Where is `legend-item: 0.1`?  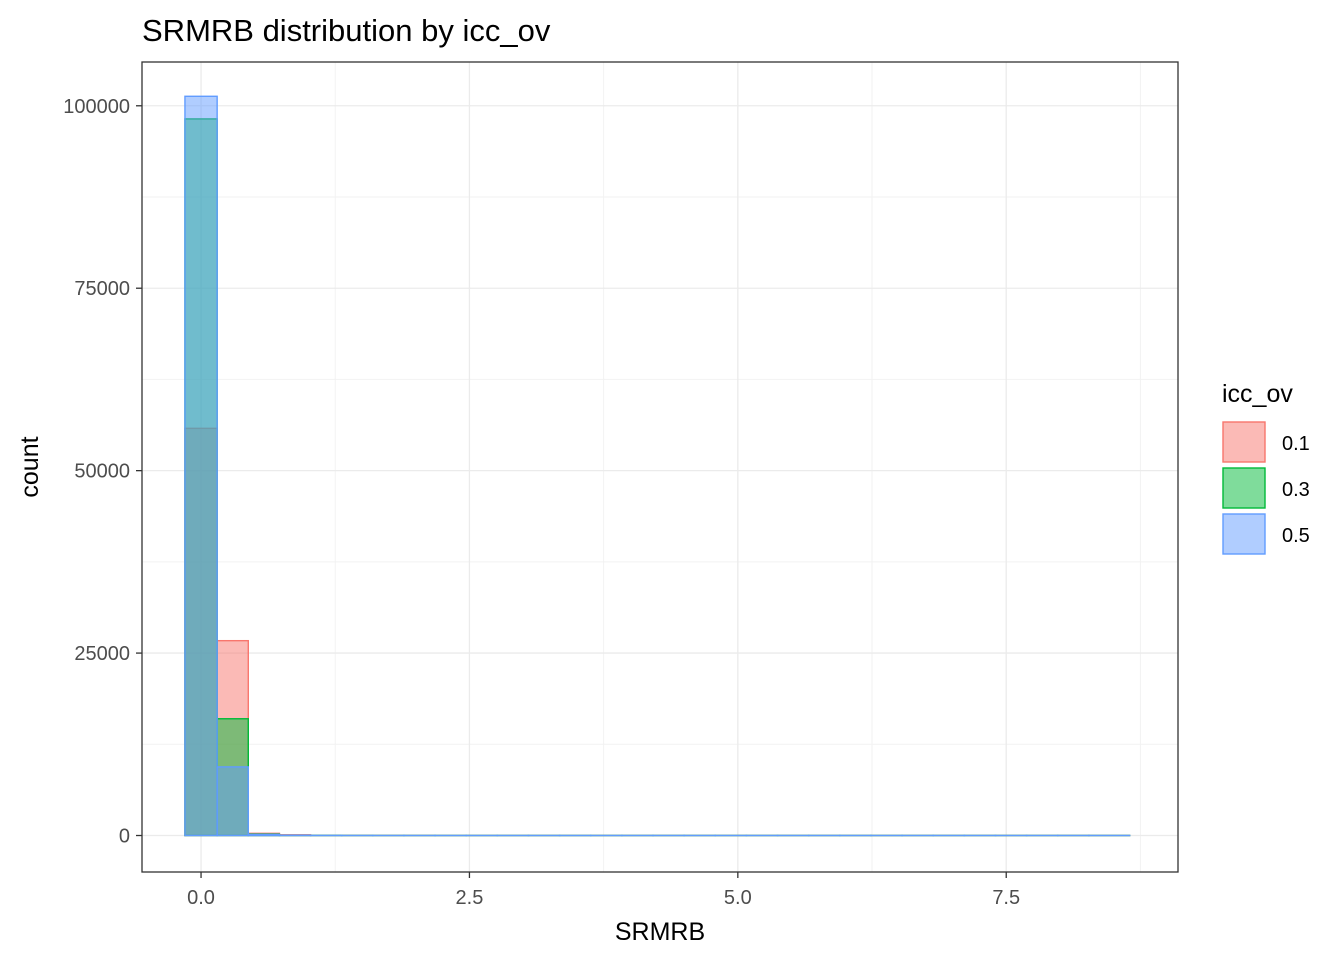 legend-item: 0.1 is located at coordinates (1266, 442).